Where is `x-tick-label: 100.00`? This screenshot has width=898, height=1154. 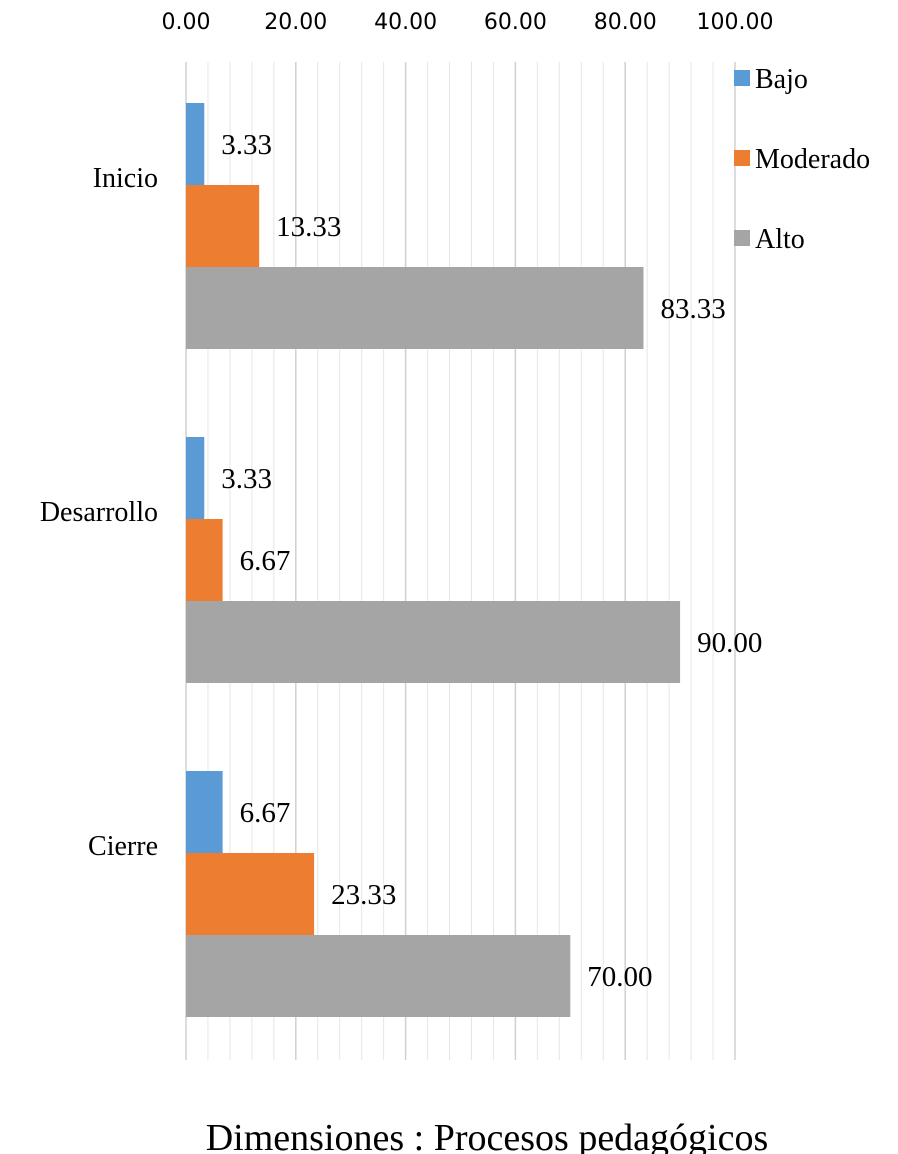
x-tick-label: 100.00 is located at coordinates (735, 22).